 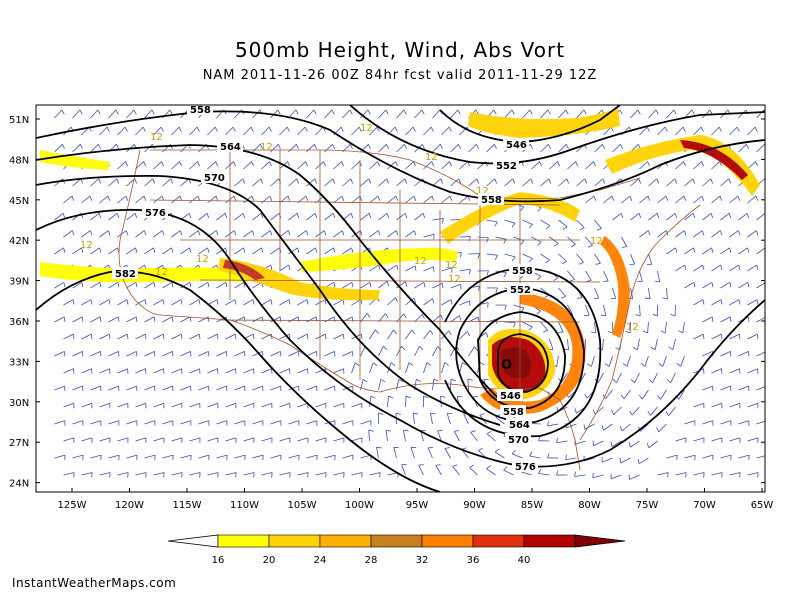 I want to click on label-546-low: 546, so click(x=510, y=396).